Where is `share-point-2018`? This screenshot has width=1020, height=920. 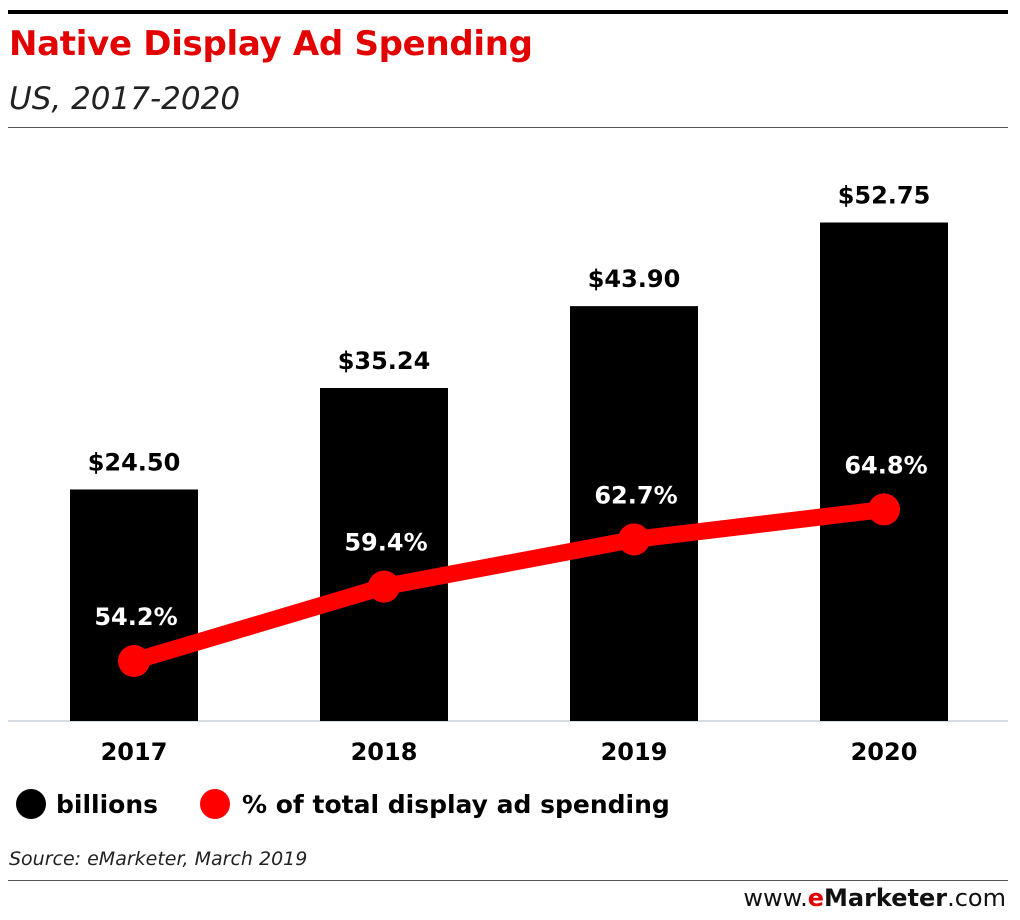 share-point-2018 is located at coordinates (384, 586).